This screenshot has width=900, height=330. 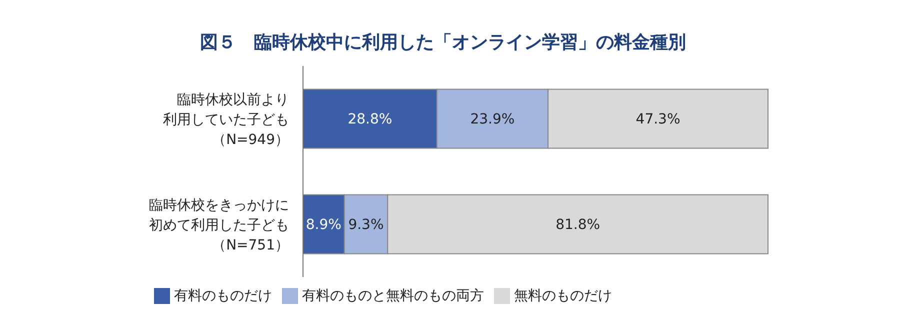 What do you see at coordinates (366, 225) in the screenshot?
I see `data-label: 9.3%` at bounding box center [366, 225].